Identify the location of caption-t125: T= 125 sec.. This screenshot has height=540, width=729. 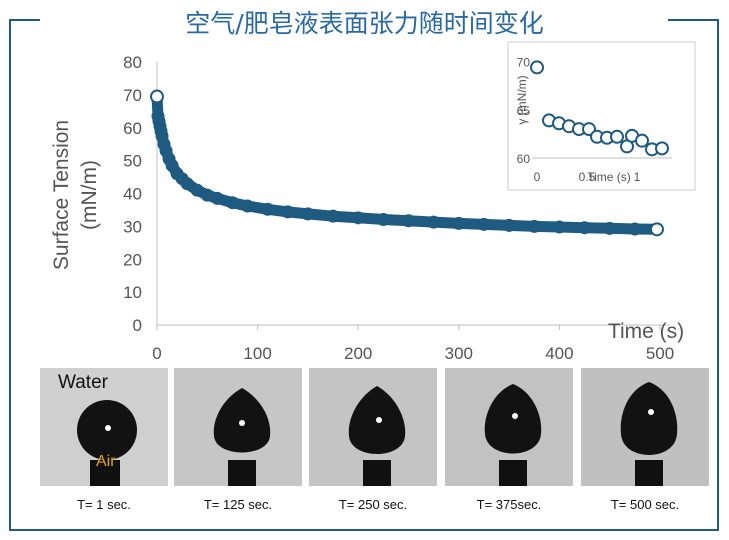
(238, 504).